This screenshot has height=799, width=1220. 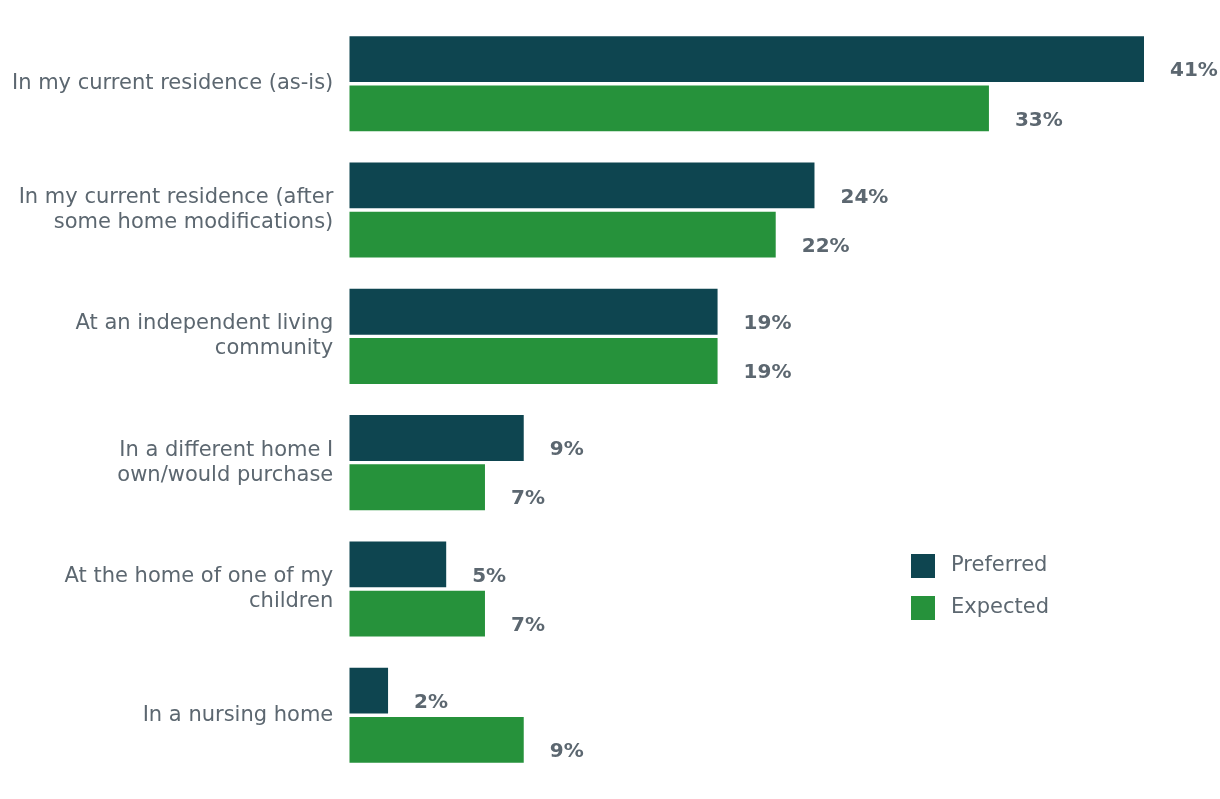 I want to click on data-label: 24%, so click(x=864, y=195).